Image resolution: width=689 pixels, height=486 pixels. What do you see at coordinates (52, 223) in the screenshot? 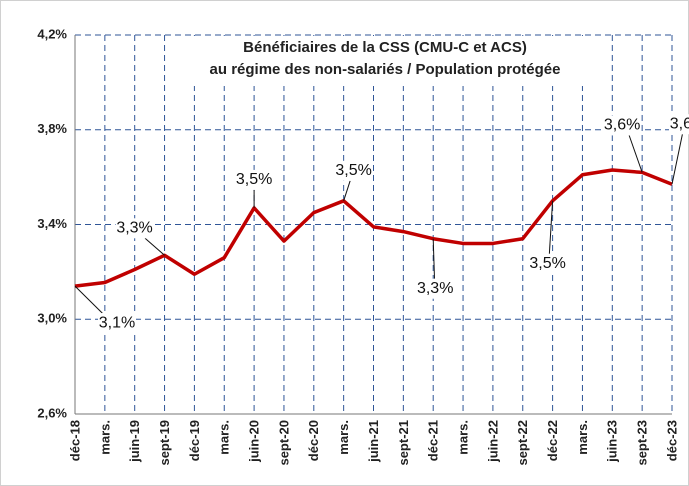
I see `y-tick-label: 3,4%` at bounding box center [52, 223].